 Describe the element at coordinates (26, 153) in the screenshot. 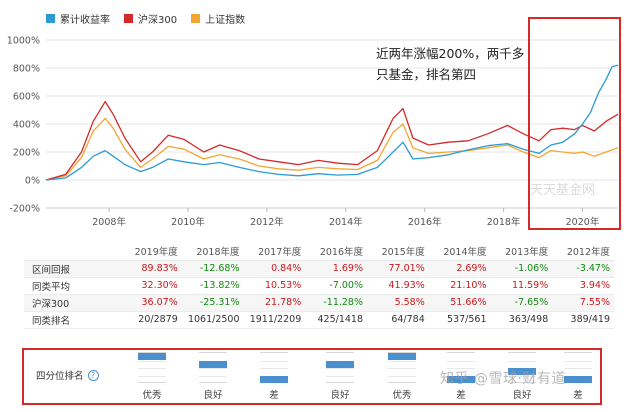

I see `y-tick-label: 200%` at that location.